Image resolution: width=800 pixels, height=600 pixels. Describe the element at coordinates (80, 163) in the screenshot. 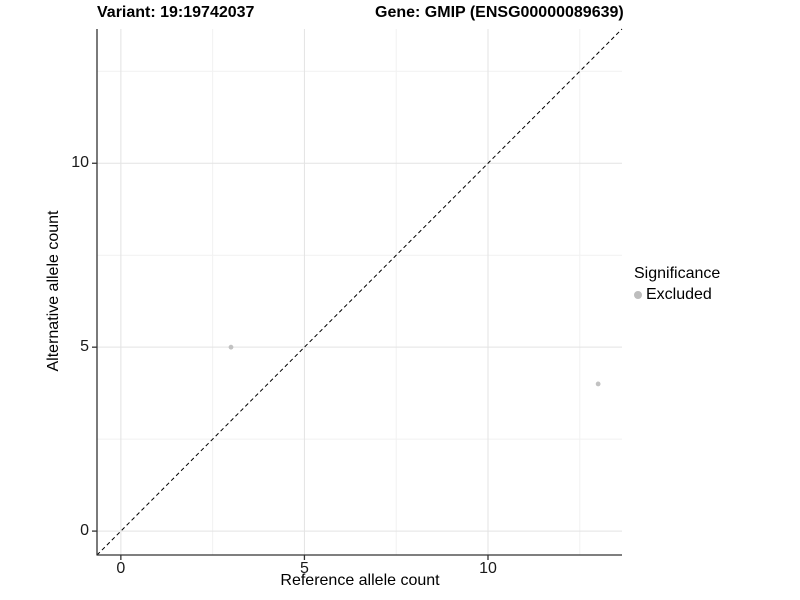

I see `y-tick-label: 10` at that location.